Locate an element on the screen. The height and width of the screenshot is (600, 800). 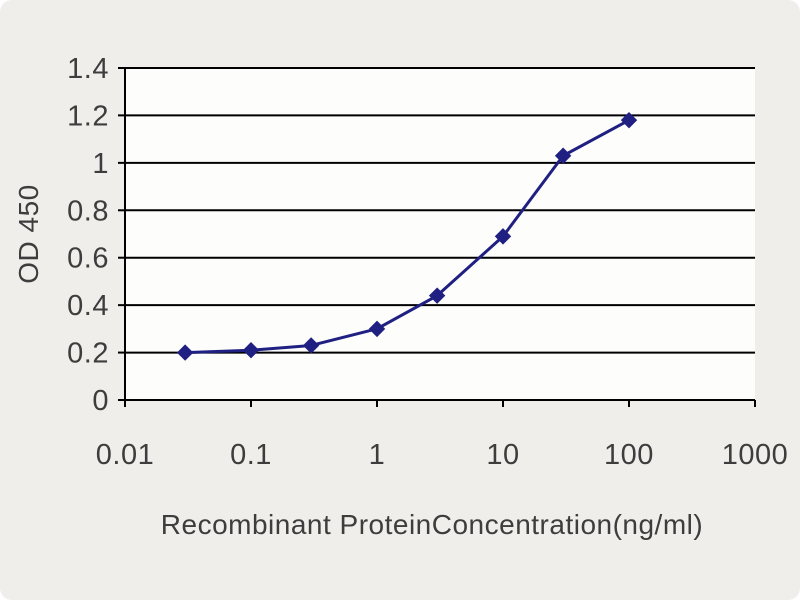
y-tick-label: 0.6 is located at coordinates (88, 259).